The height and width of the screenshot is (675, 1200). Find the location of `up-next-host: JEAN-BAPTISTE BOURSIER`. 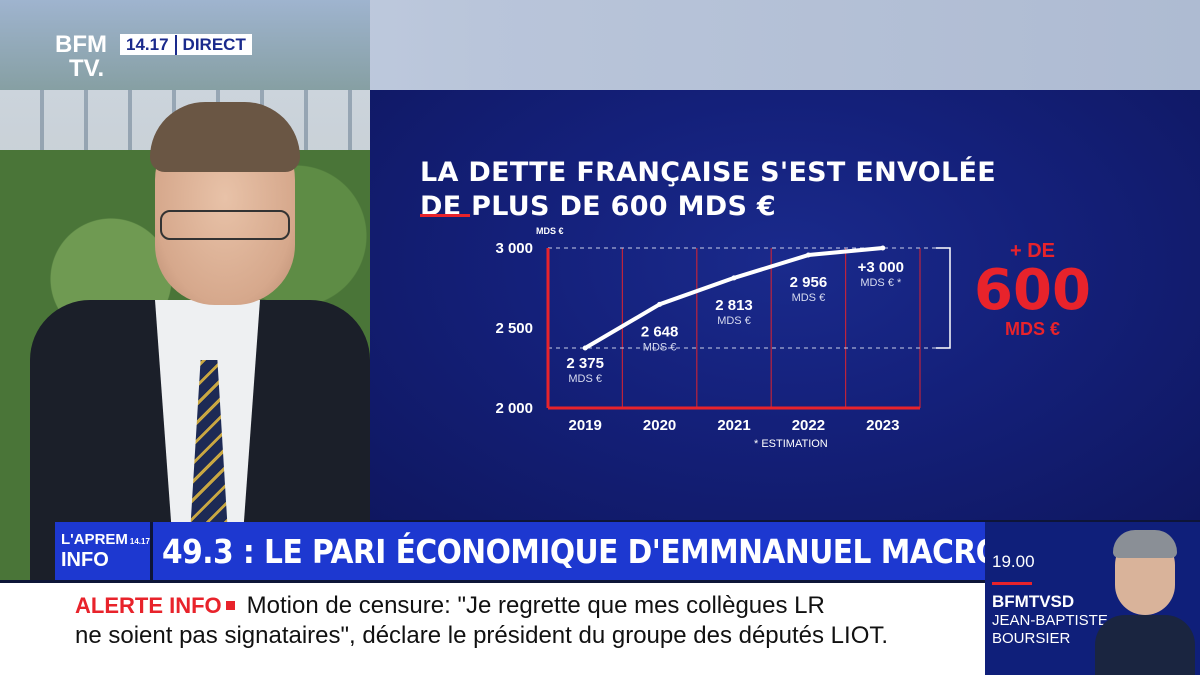

up-next-host: JEAN-BAPTISTE BOURSIER is located at coordinates (1050, 630).